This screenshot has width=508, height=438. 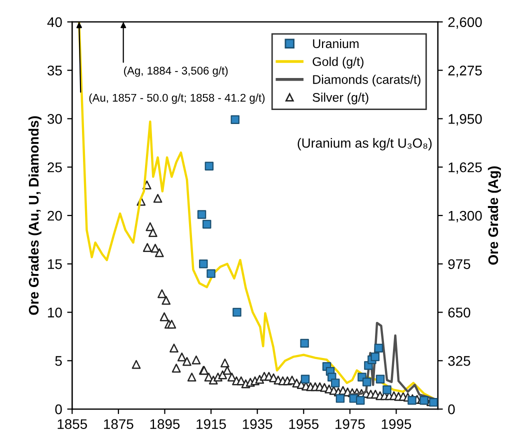 I want to click on y2-tick-label: 975, so click(x=459, y=264).